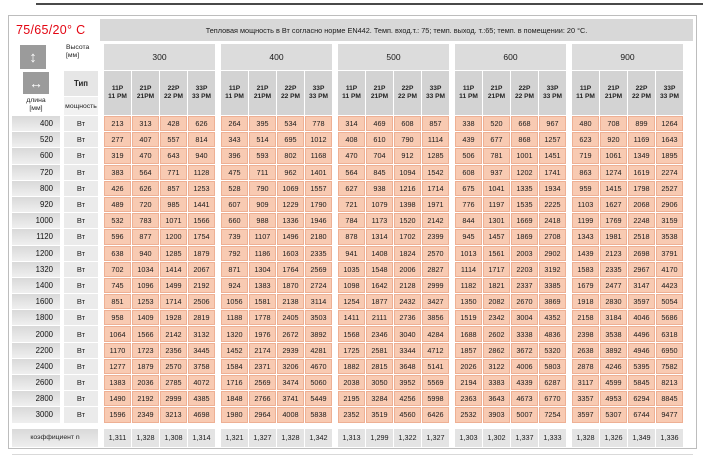  Describe the element at coordinates (435, 302) in the screenshot. I see `power-cell: 3427` at that location.